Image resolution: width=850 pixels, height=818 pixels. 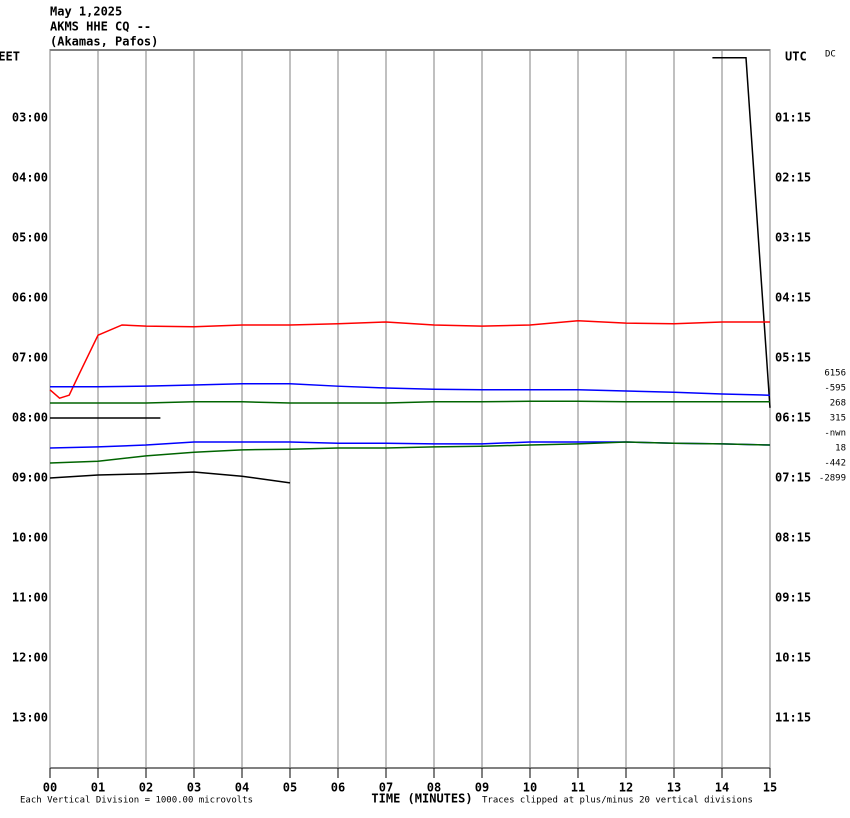 What do you see at coordinates (30, 297) in the screenshot?
I see `y-tick-label: 06:00` at bounding box center [30, 297].